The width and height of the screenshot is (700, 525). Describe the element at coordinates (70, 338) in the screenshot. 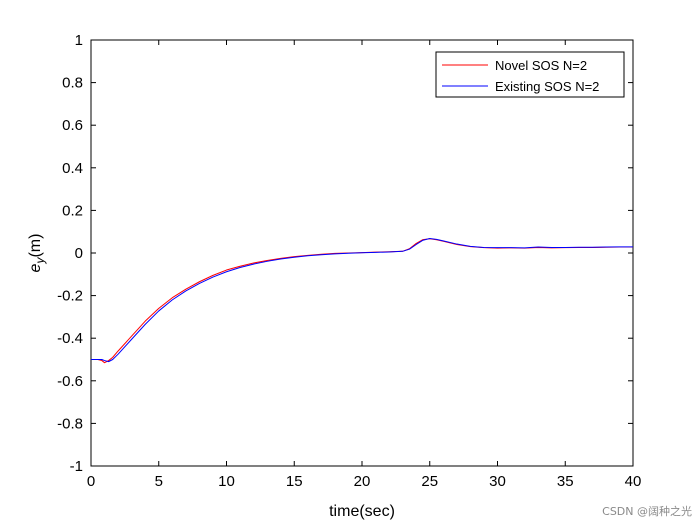

I see `y-tick-label: -0.4` at that location.